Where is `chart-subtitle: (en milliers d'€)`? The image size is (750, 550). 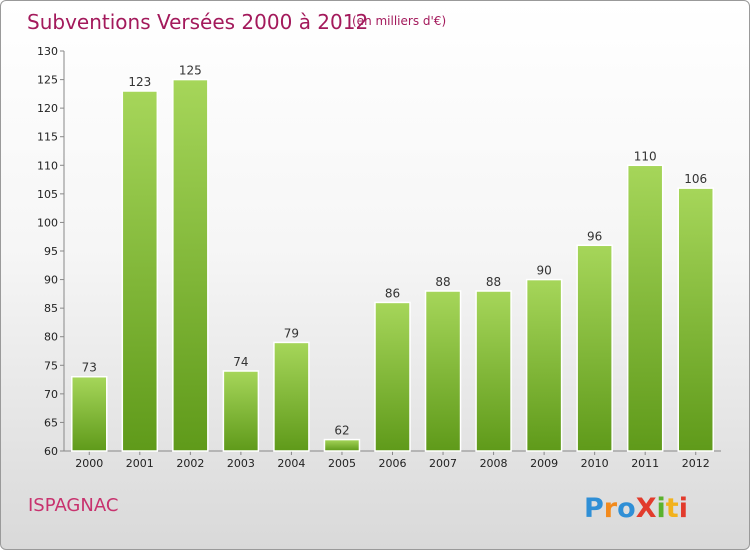 chart-subtitle: (en milliers d'€) is located at coordinates (399, 21).